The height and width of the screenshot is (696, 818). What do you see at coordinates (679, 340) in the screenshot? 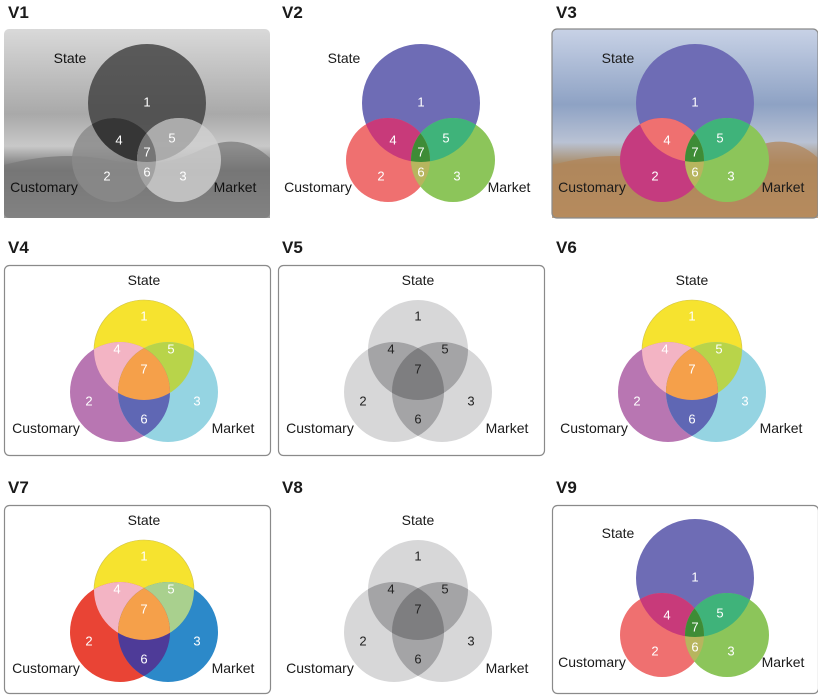
I see `panel-v6: V6 State Customary Market 1 2 3 4 5 6 7` at bounding box center [679, 340].